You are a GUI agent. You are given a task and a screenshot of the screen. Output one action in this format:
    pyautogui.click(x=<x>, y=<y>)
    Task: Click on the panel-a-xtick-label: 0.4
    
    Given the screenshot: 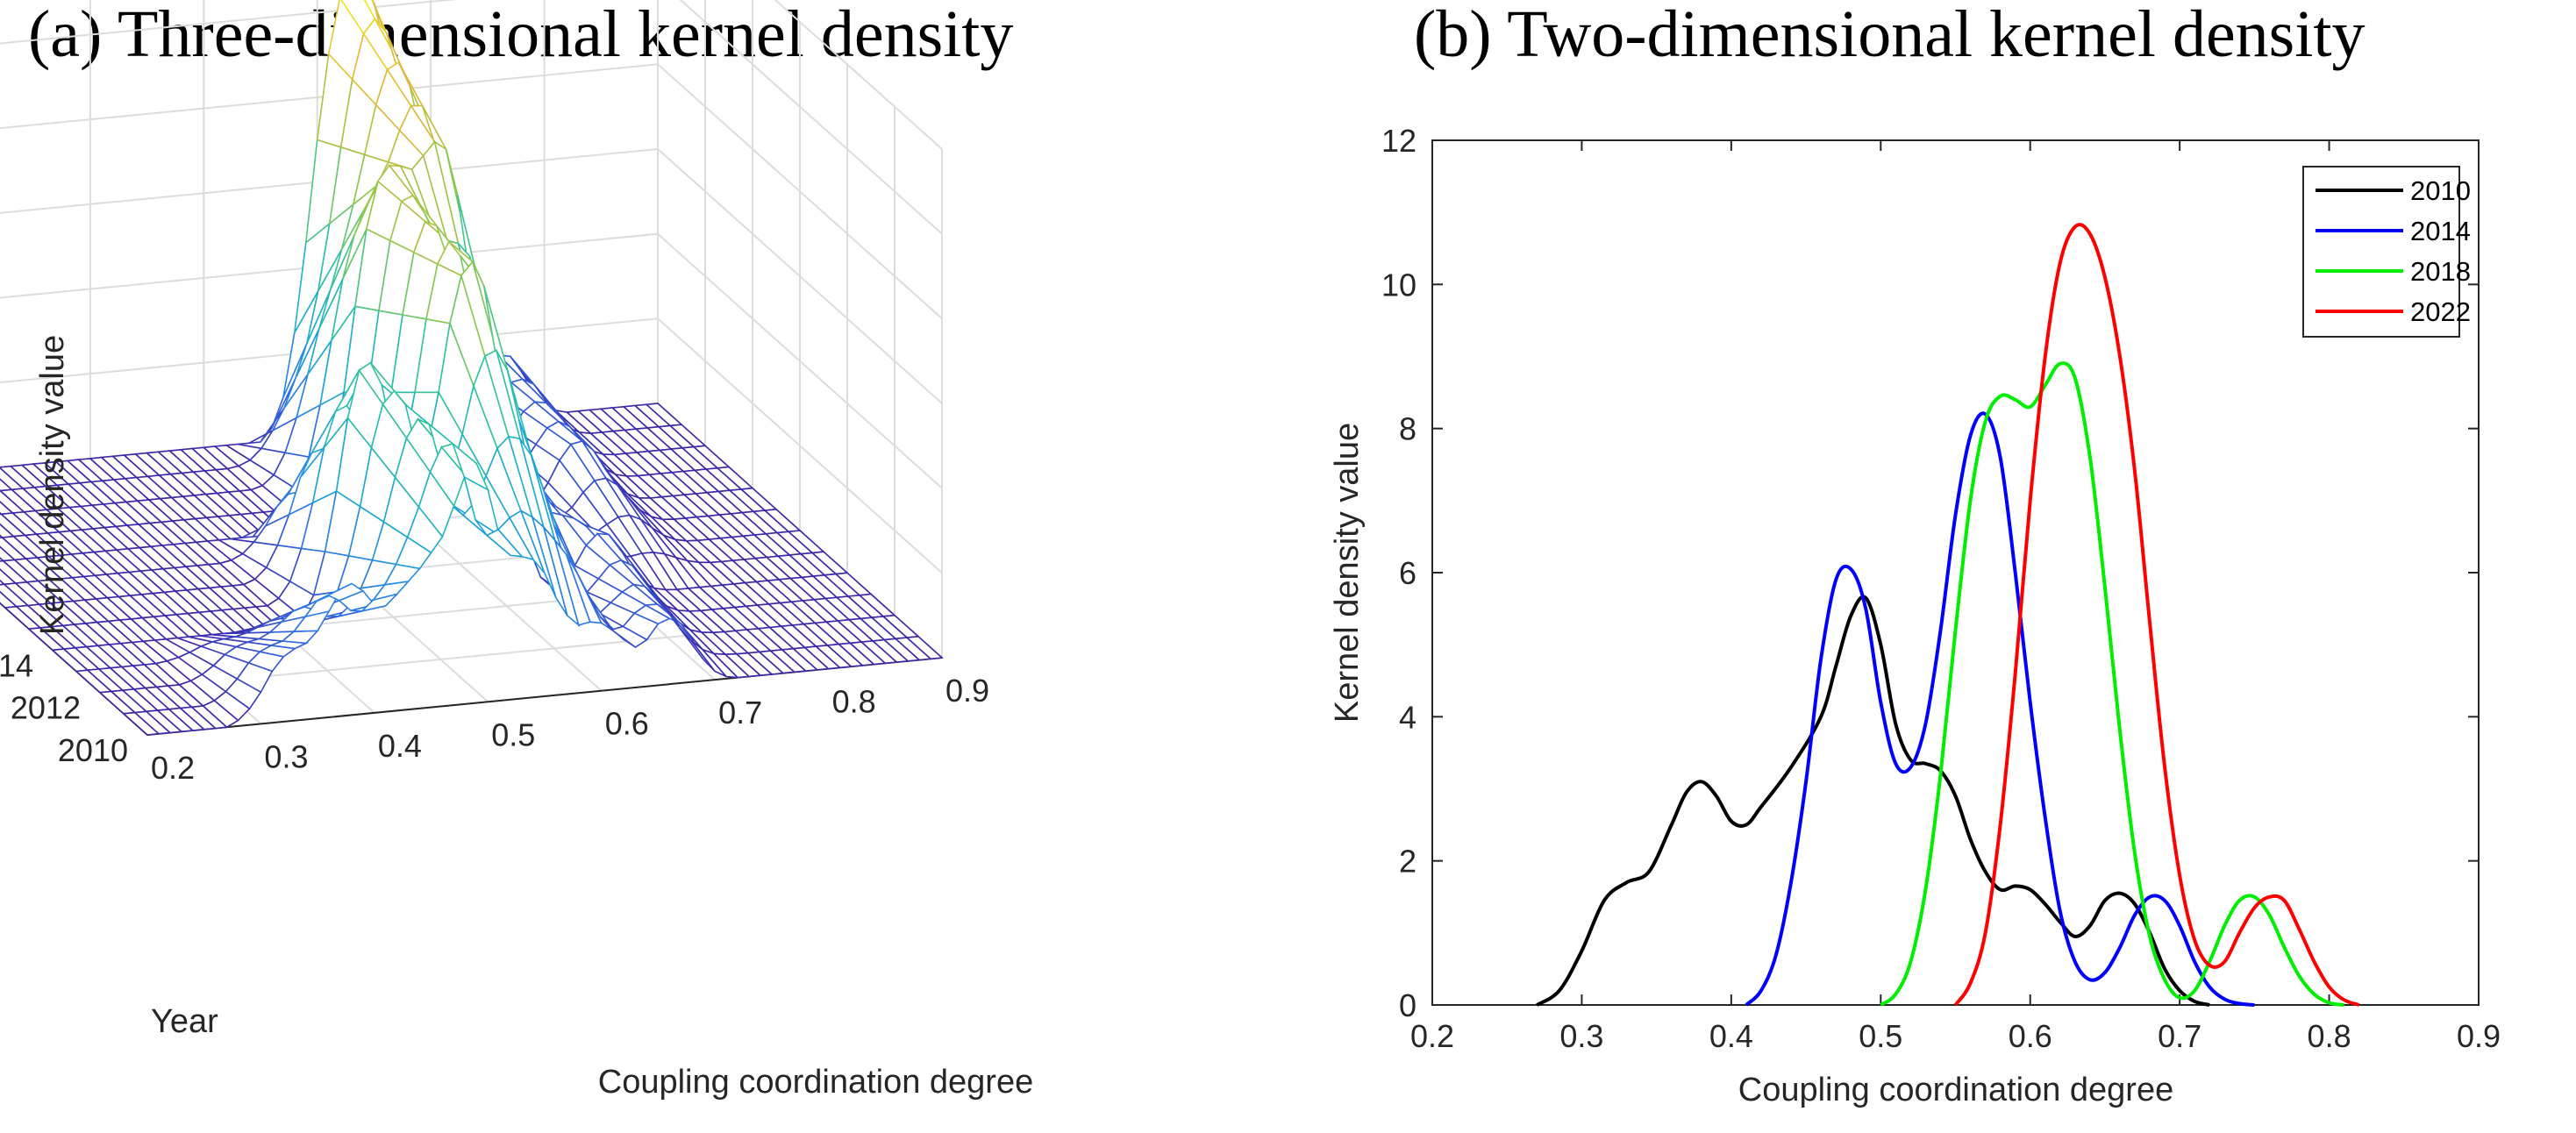 What is the action you would take?
    pyautogui.click(x=400, y=746)
    